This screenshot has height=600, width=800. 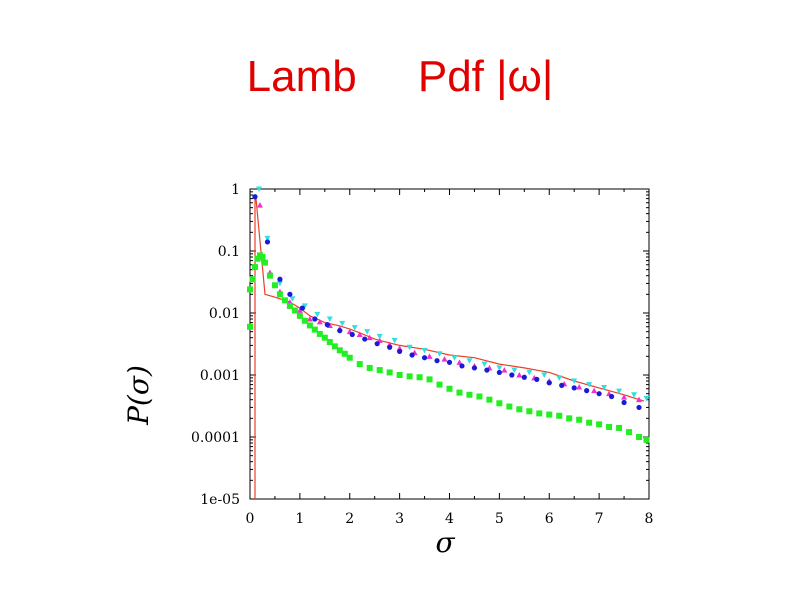 I want to click on x-tick-label: 4, so click(x=449, y=519).